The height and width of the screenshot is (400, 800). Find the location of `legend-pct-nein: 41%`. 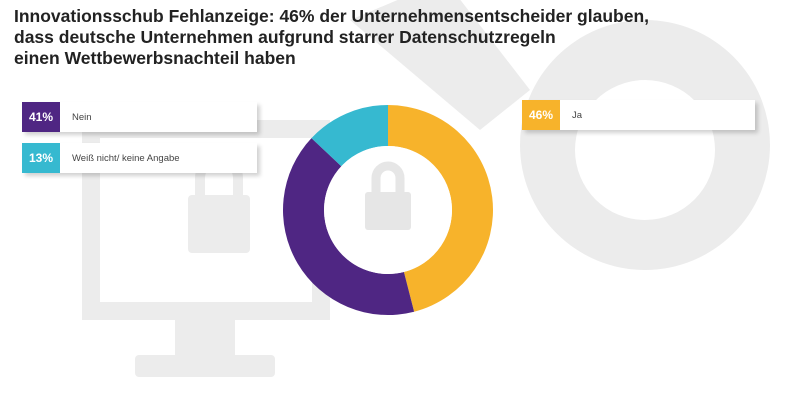

legend-pct-nein: 41% is located at coordinates (41, 117).